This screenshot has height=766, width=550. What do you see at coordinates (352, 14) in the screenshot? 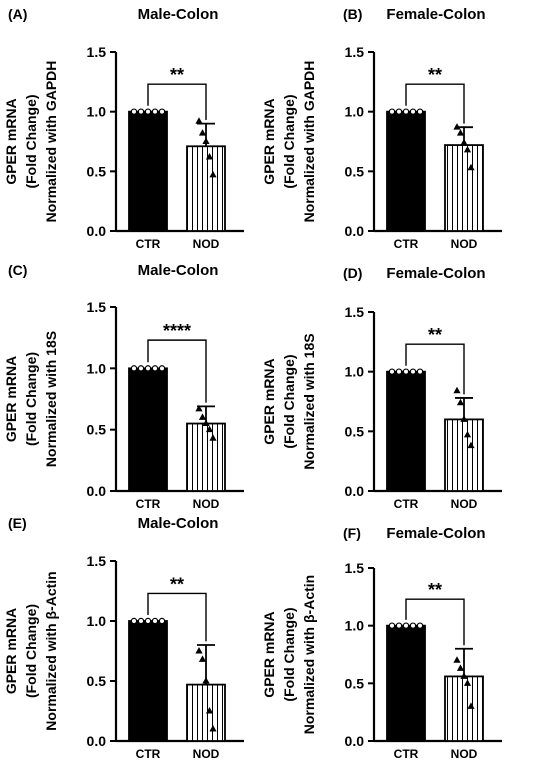
I see `panel-label: (B)` at bounding box center [352, 14].